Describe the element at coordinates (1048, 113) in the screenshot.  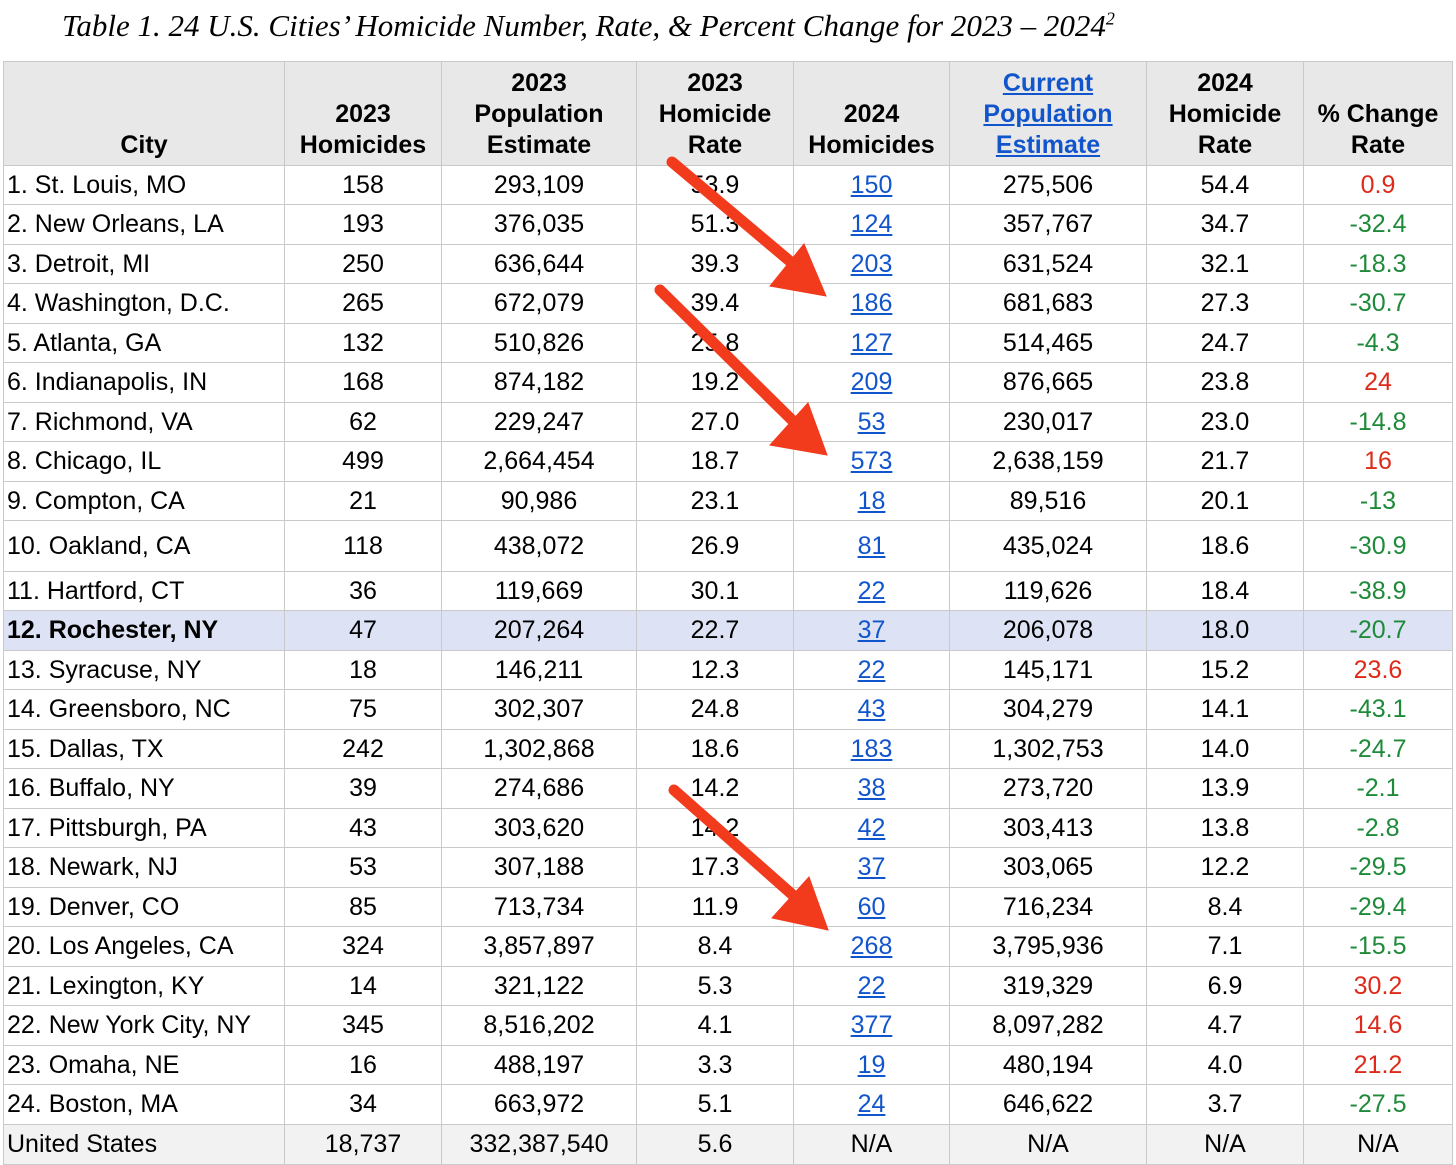
I see `header-current-population-link: Current Population Estimate` at that location.